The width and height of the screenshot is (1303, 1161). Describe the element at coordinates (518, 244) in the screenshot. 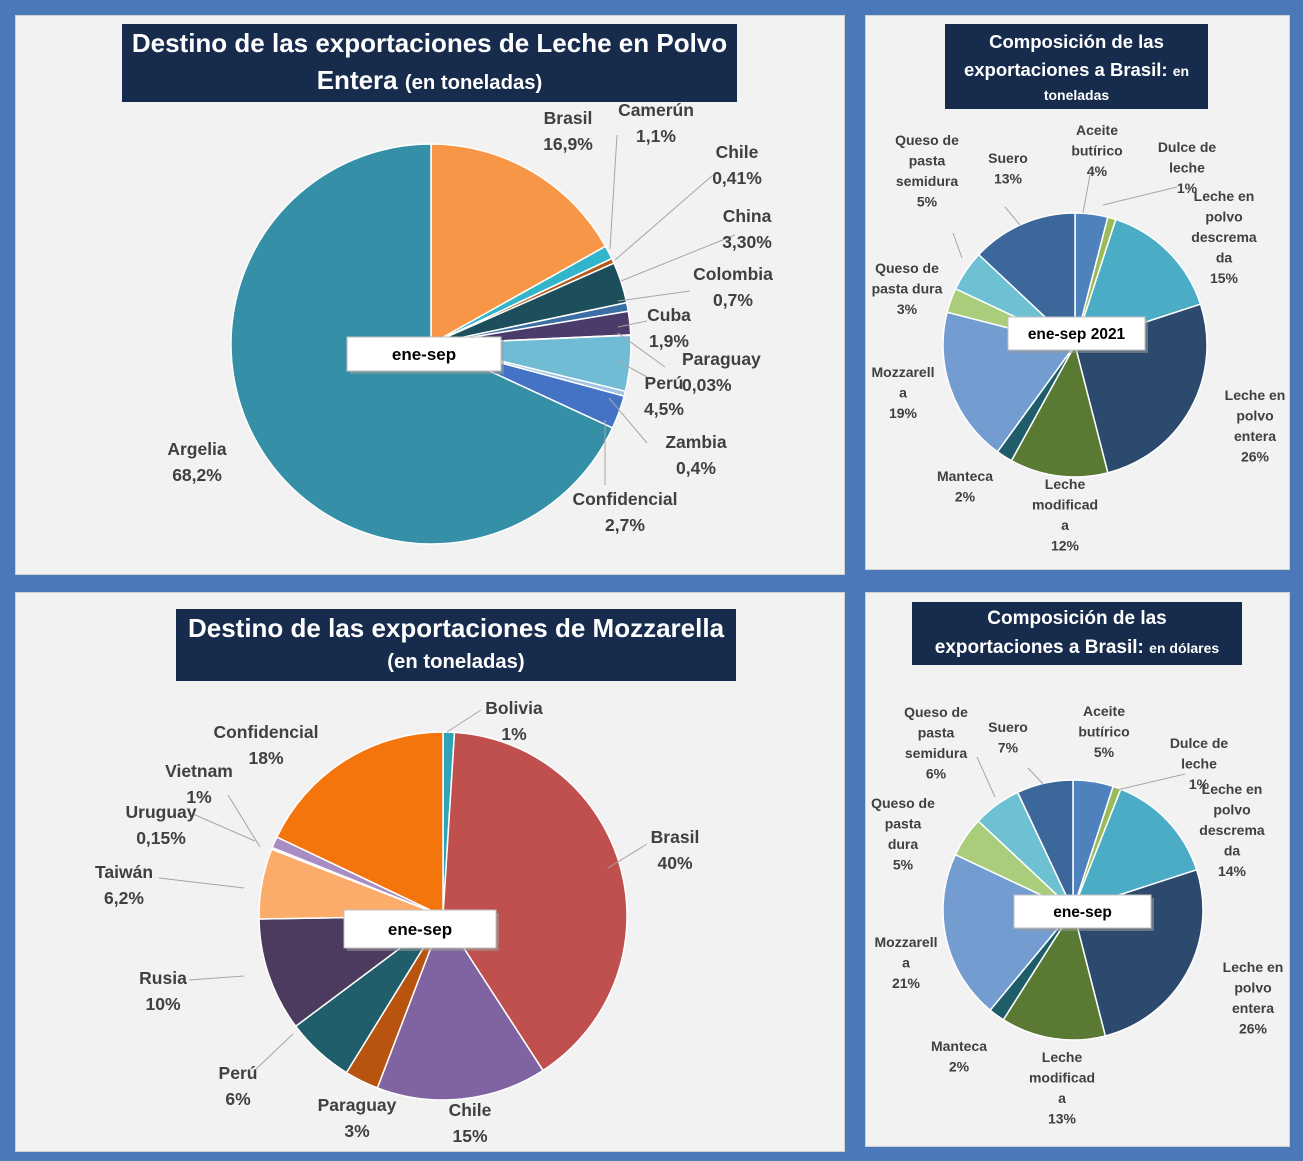

I see `pie-slice-brasil` at that location.